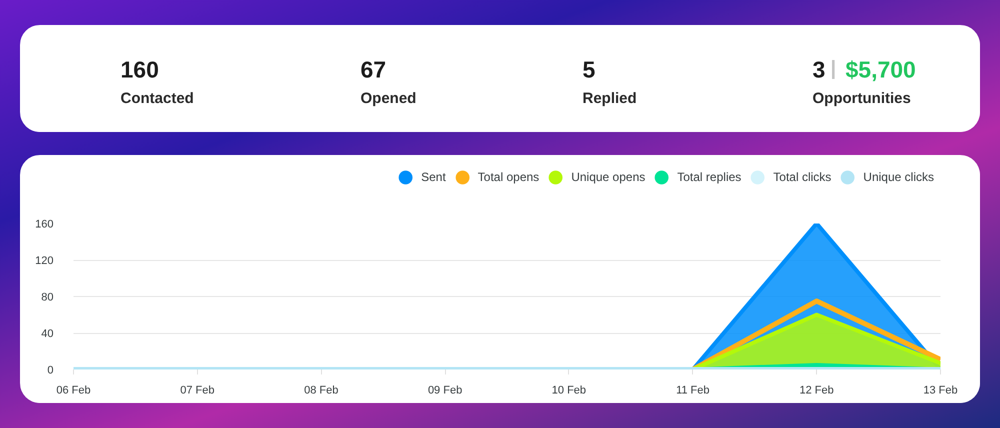 The width and height of the screenshot is (1000, 428). I want to click on text: 160, so click(139, 69).